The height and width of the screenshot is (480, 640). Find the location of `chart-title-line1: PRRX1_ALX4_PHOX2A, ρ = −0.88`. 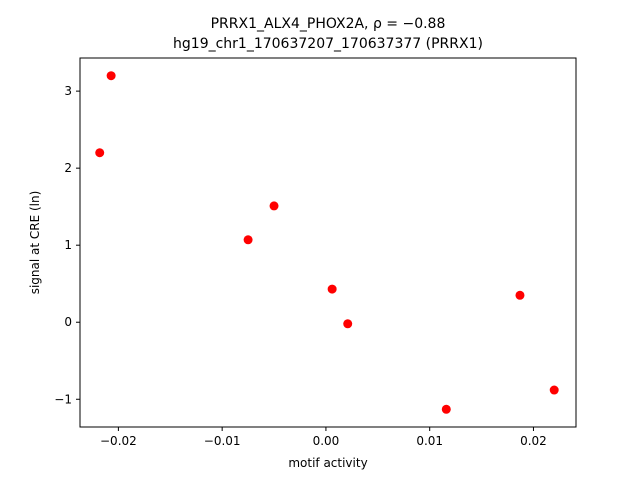

chart-title-line1: PRRX1_ALX4_PHOX2A, ρ = −0.88 is located at coordinates (328, 24).